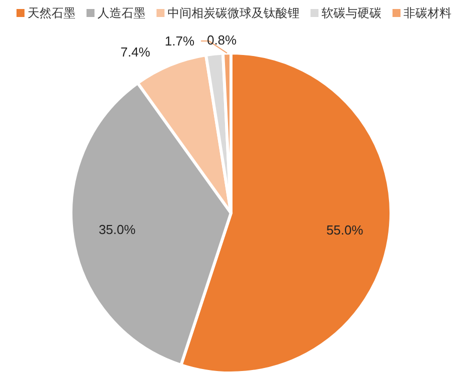 The width and height of the screenshot is (471, 388). I want to click on data-label: 0.8%, so click(222, 40).